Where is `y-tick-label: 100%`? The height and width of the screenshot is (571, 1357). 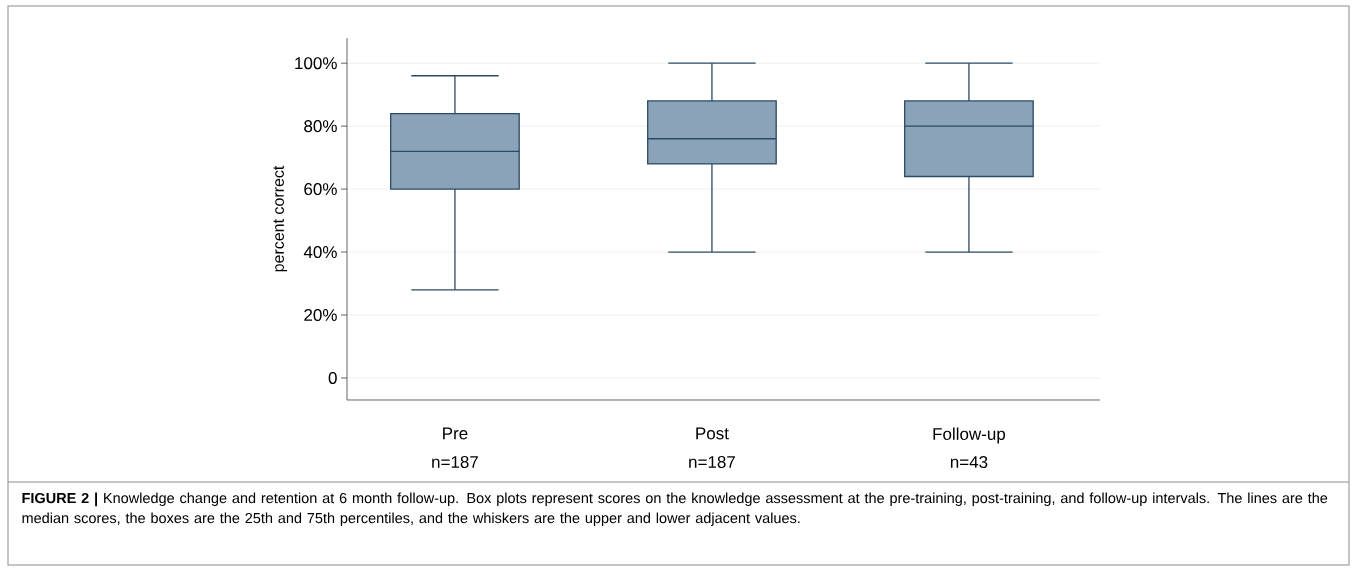 y-tick-label: 100% is located at coordinates (316, 63).